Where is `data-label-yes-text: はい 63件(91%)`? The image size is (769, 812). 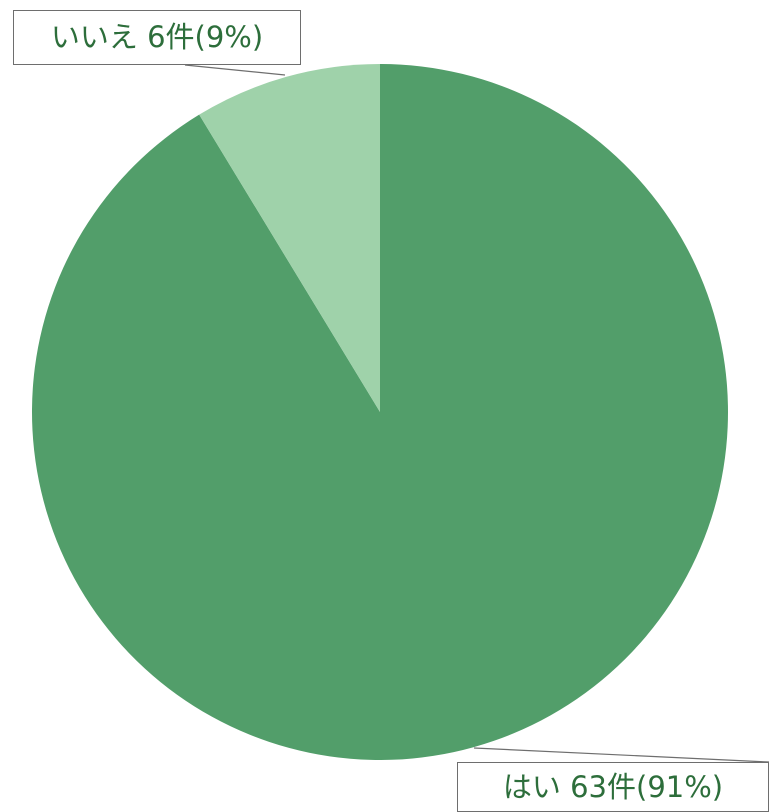 data-label-yes-text: はい 63件(91%) is located at coordinates (613, 786).